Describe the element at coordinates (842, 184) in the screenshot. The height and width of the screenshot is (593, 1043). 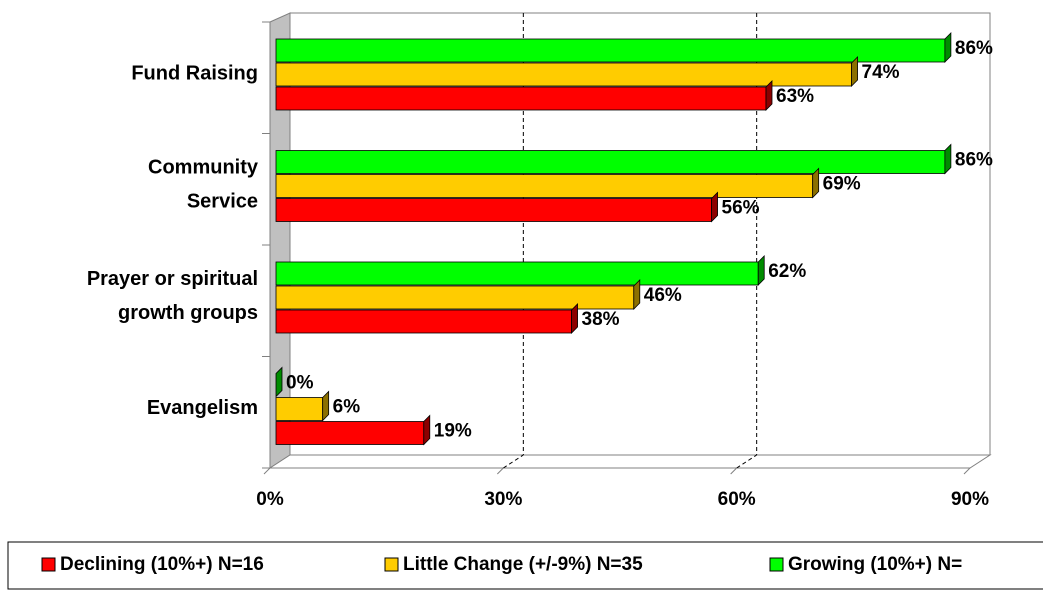
I see `value-label: 69%` at that location.